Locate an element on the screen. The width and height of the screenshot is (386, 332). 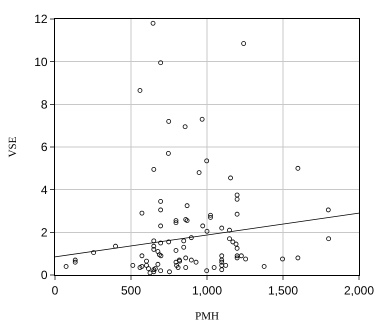
x-tick-label: 1,500 is located at coordinates (283, 290).